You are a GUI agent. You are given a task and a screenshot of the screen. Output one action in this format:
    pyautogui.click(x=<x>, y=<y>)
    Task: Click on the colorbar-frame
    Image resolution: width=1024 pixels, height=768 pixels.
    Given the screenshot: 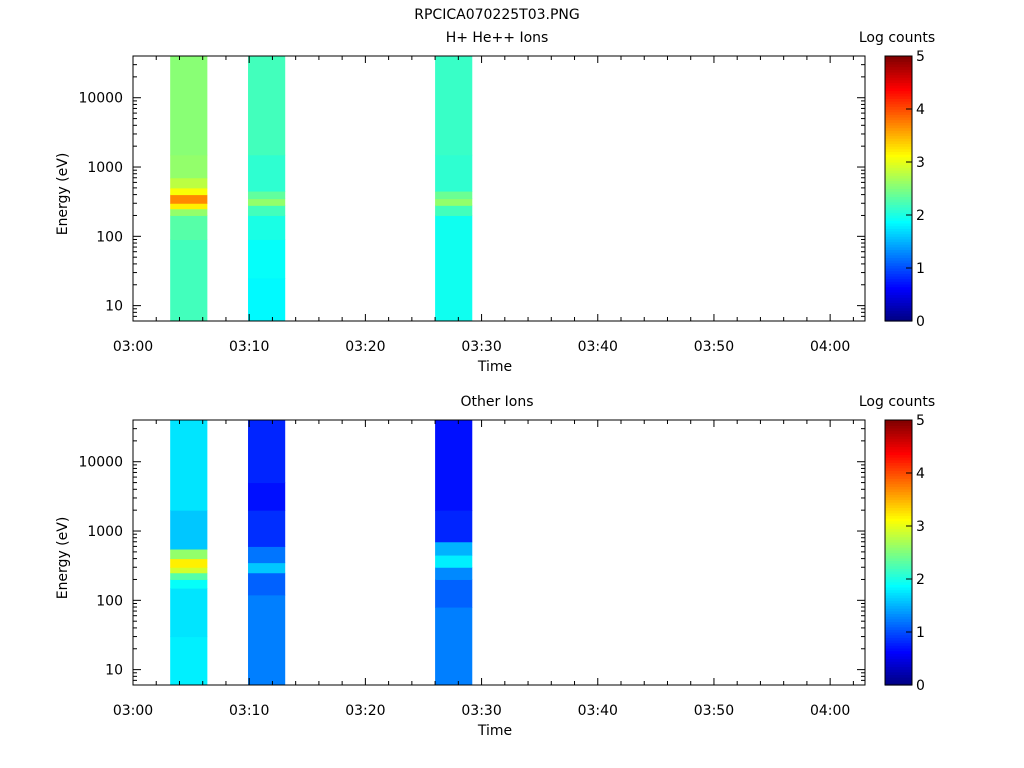 What is the action you would take?
    pyautogui.click(x=898, y=188)
    